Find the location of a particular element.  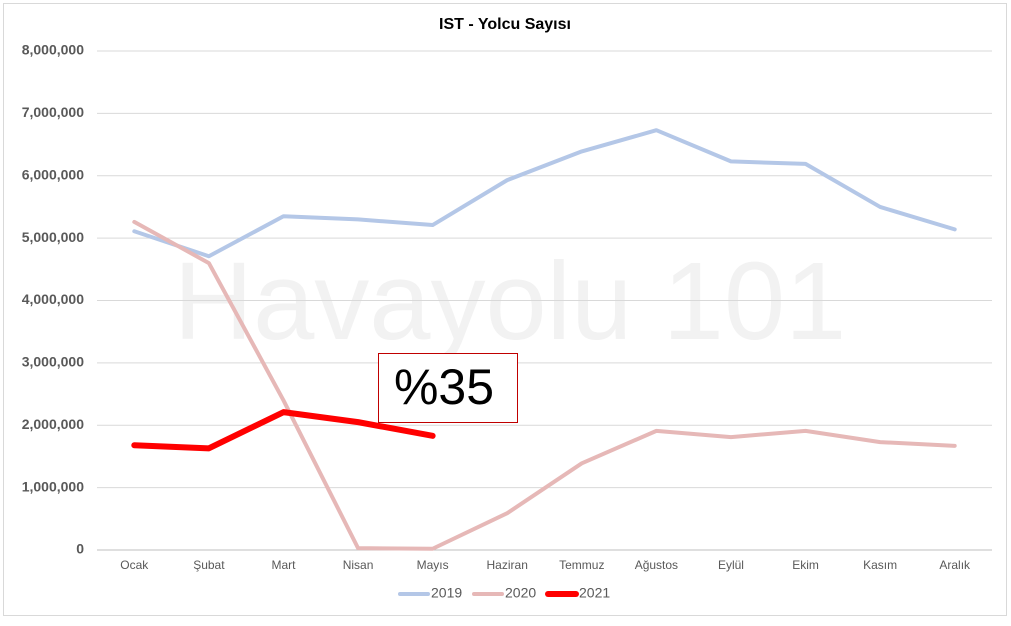

x-tick-label: Nisan is located at coordinates (358, 565).